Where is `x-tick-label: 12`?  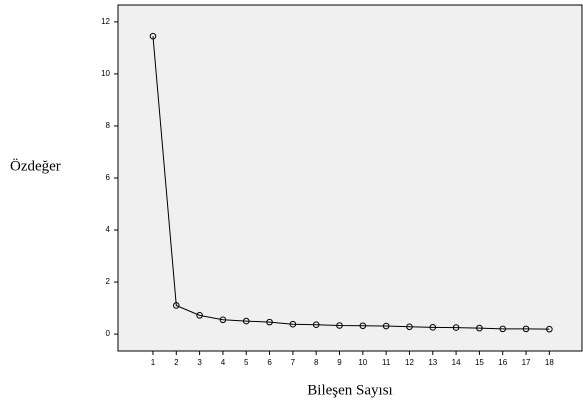 x-tick-label: 12 is located at coordinates (409, 362).